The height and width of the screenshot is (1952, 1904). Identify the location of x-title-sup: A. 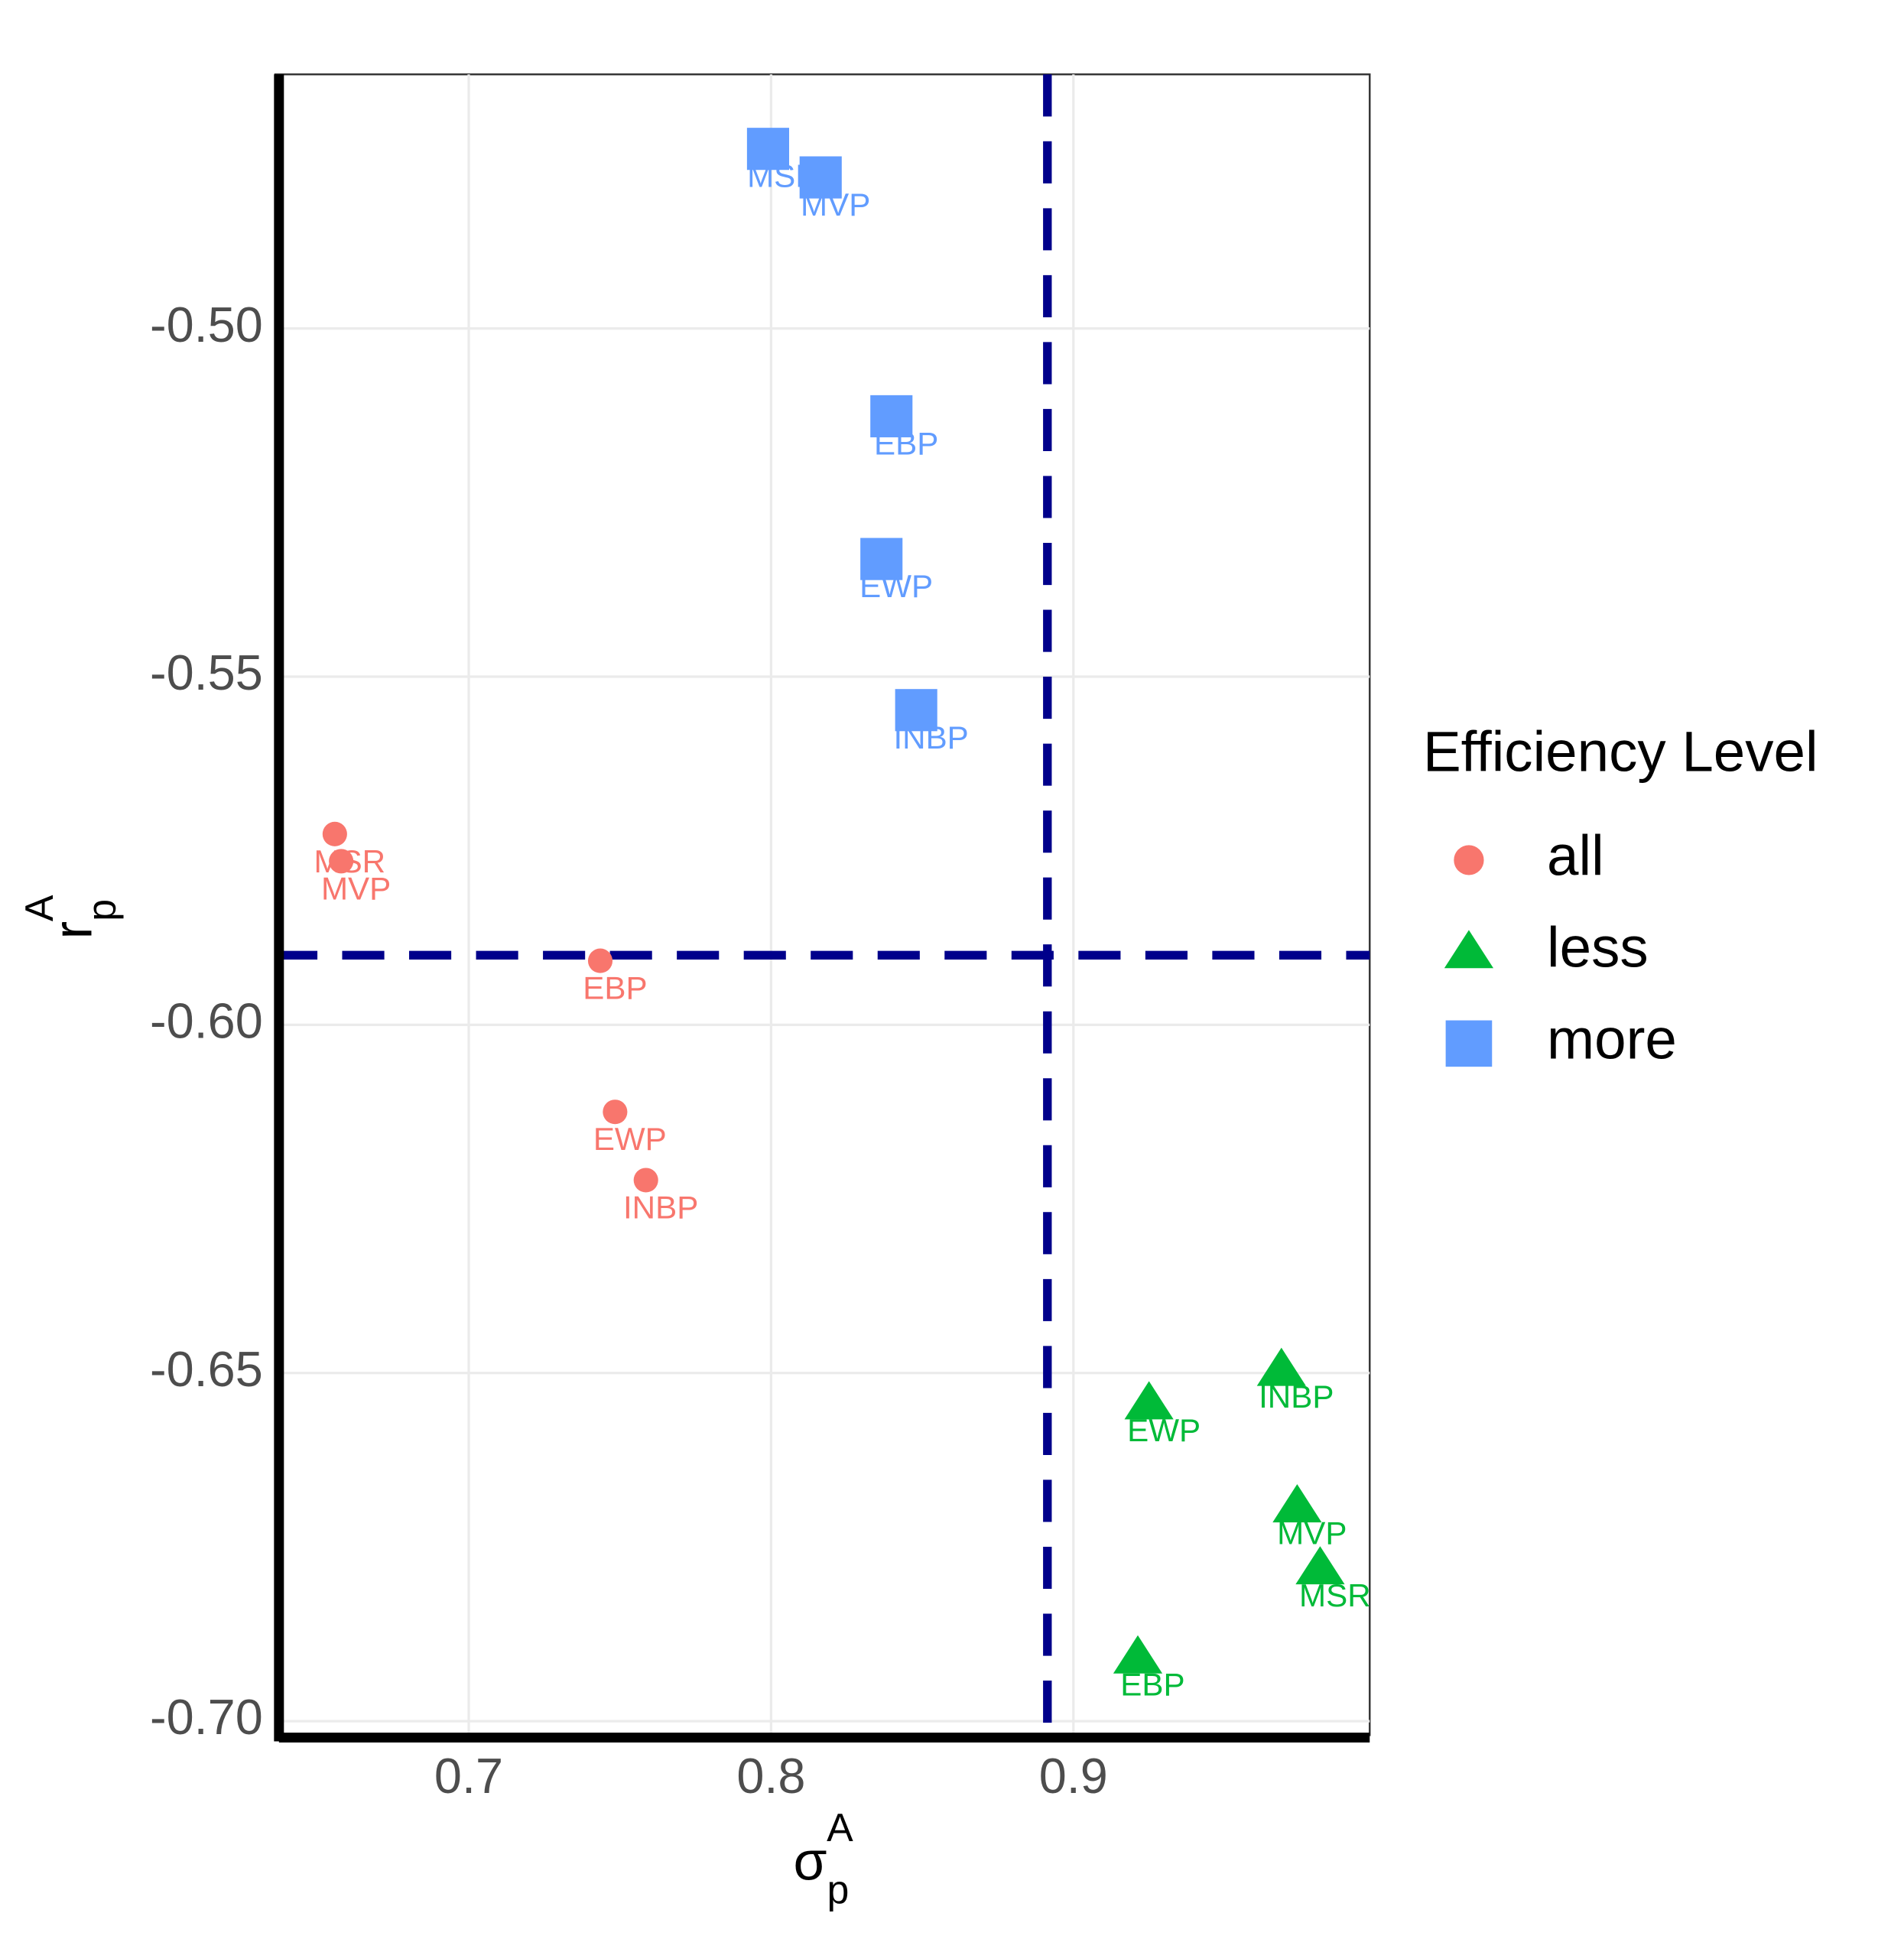
(840, 1827).